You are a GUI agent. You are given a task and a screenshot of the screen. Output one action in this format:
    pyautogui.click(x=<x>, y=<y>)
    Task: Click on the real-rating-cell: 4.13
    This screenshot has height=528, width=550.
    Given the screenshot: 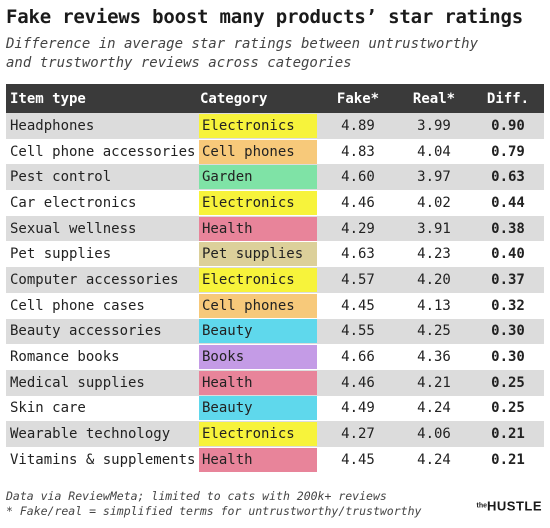 What is the action you would take?
    pyautogui.click(x=434, y=305)
    